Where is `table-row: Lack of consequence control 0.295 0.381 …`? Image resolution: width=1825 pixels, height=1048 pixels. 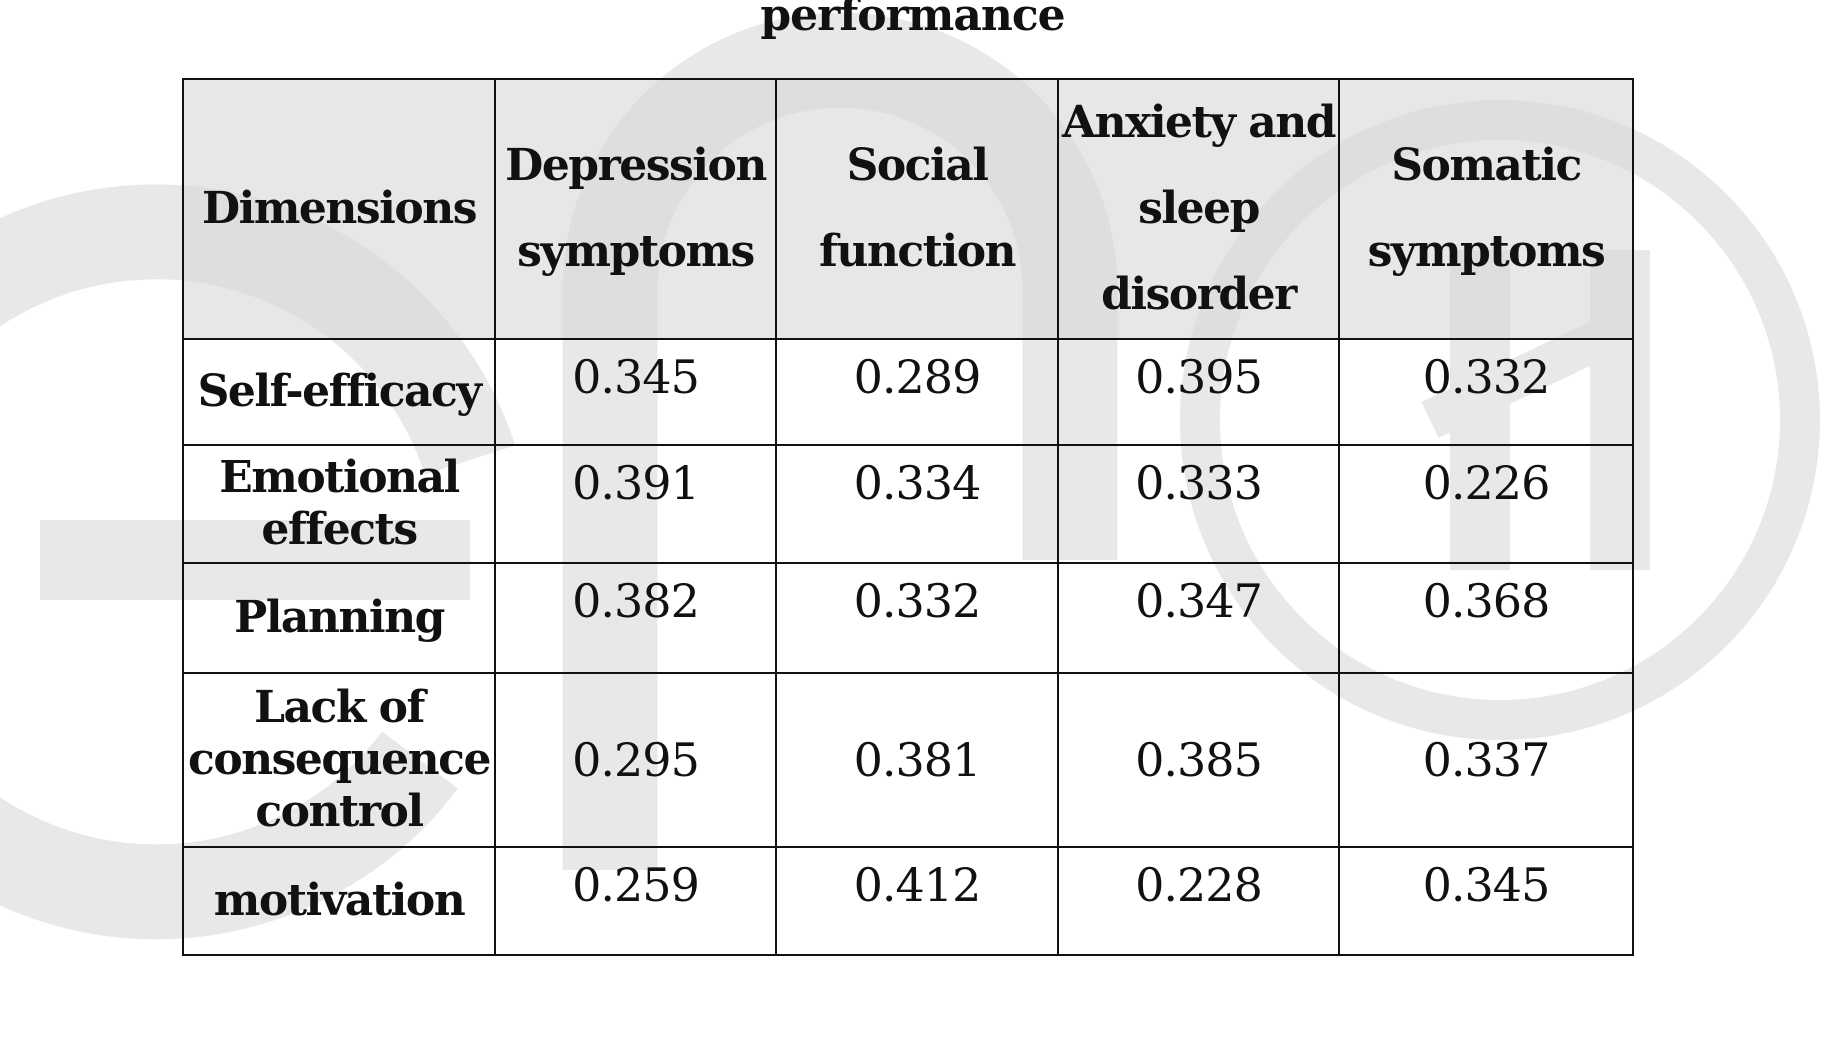 table-row: Lack of consequence control 0.295 0.381 … is located at coordinates (908, 760).